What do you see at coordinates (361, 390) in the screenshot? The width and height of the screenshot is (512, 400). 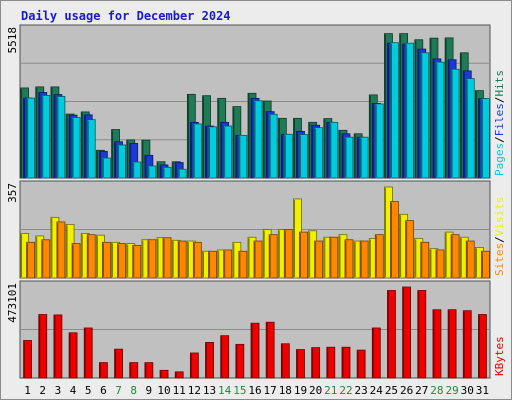 I see `x-tick-label: 23` at bounding box center [361, 390].